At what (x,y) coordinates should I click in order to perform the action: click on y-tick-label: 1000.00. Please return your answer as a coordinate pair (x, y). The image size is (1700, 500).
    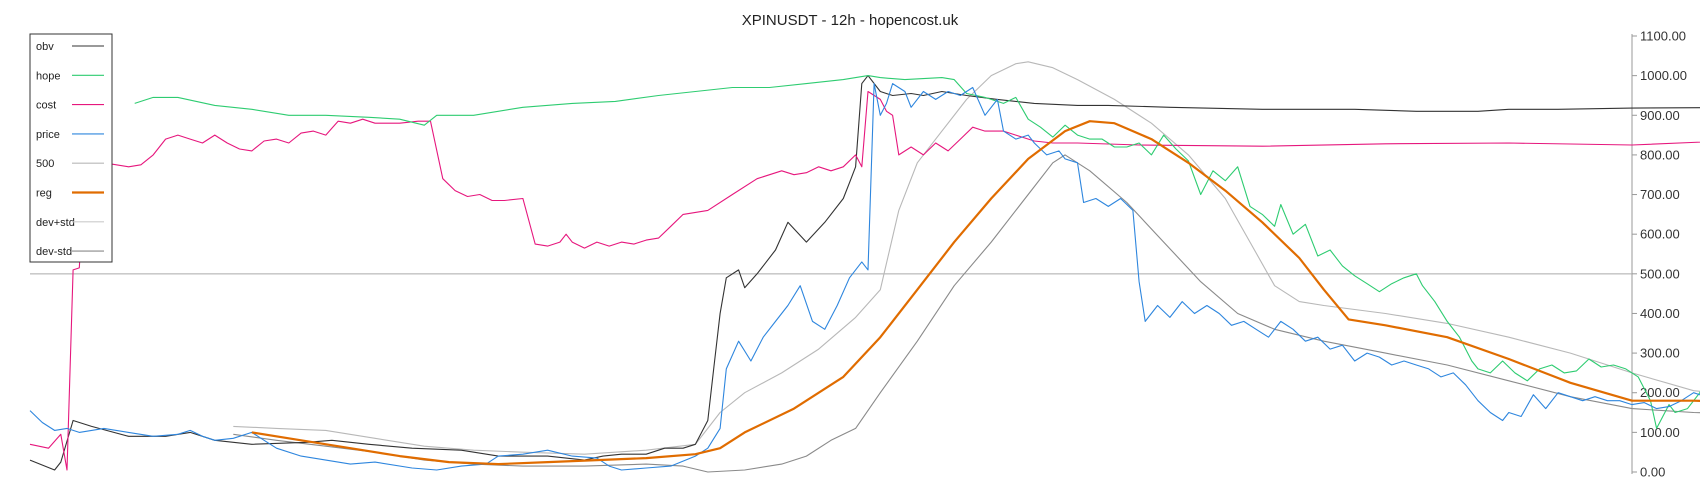
    Looking at the image, I should click on (1663, 75).